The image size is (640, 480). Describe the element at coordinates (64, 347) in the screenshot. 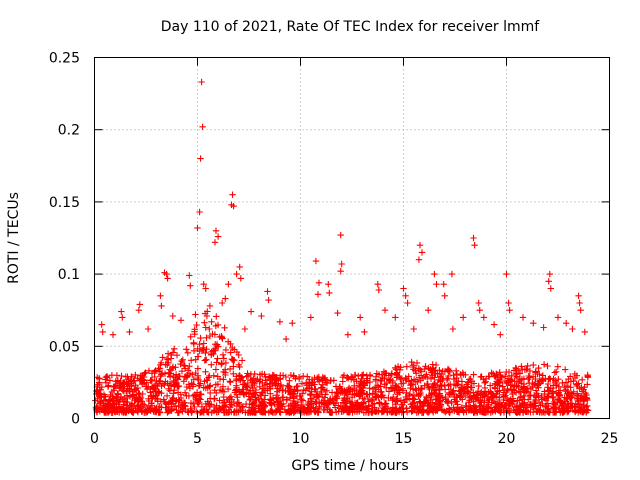

I see `y-tick-label: 0.05` at that location.